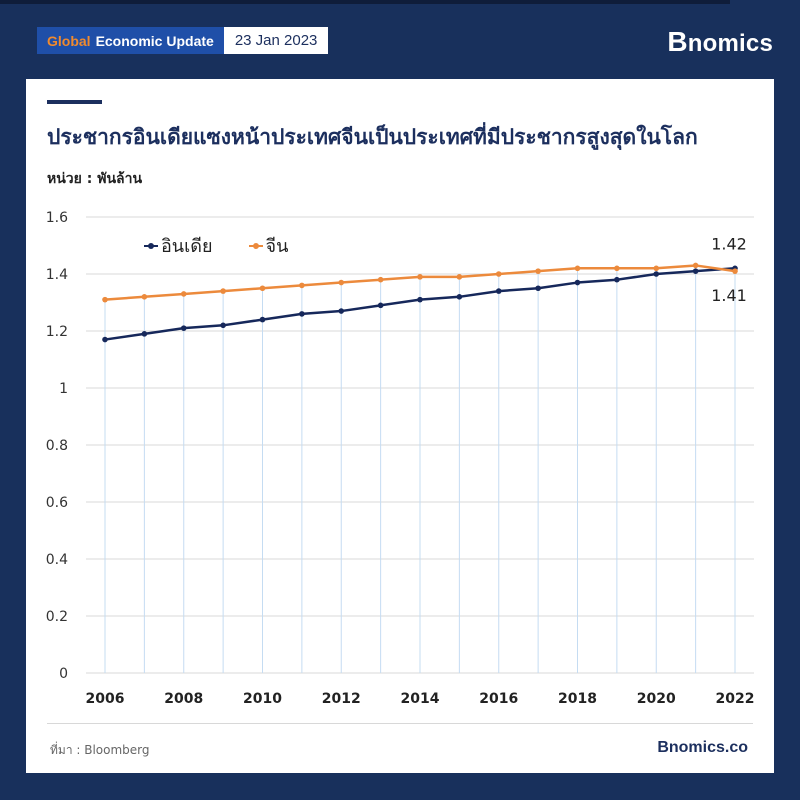 The height and width of the screenshot is (800, 800). Describe the element at coordinates (63, 674) in the screenshot. I see `y-tick-label: 0` at that location.